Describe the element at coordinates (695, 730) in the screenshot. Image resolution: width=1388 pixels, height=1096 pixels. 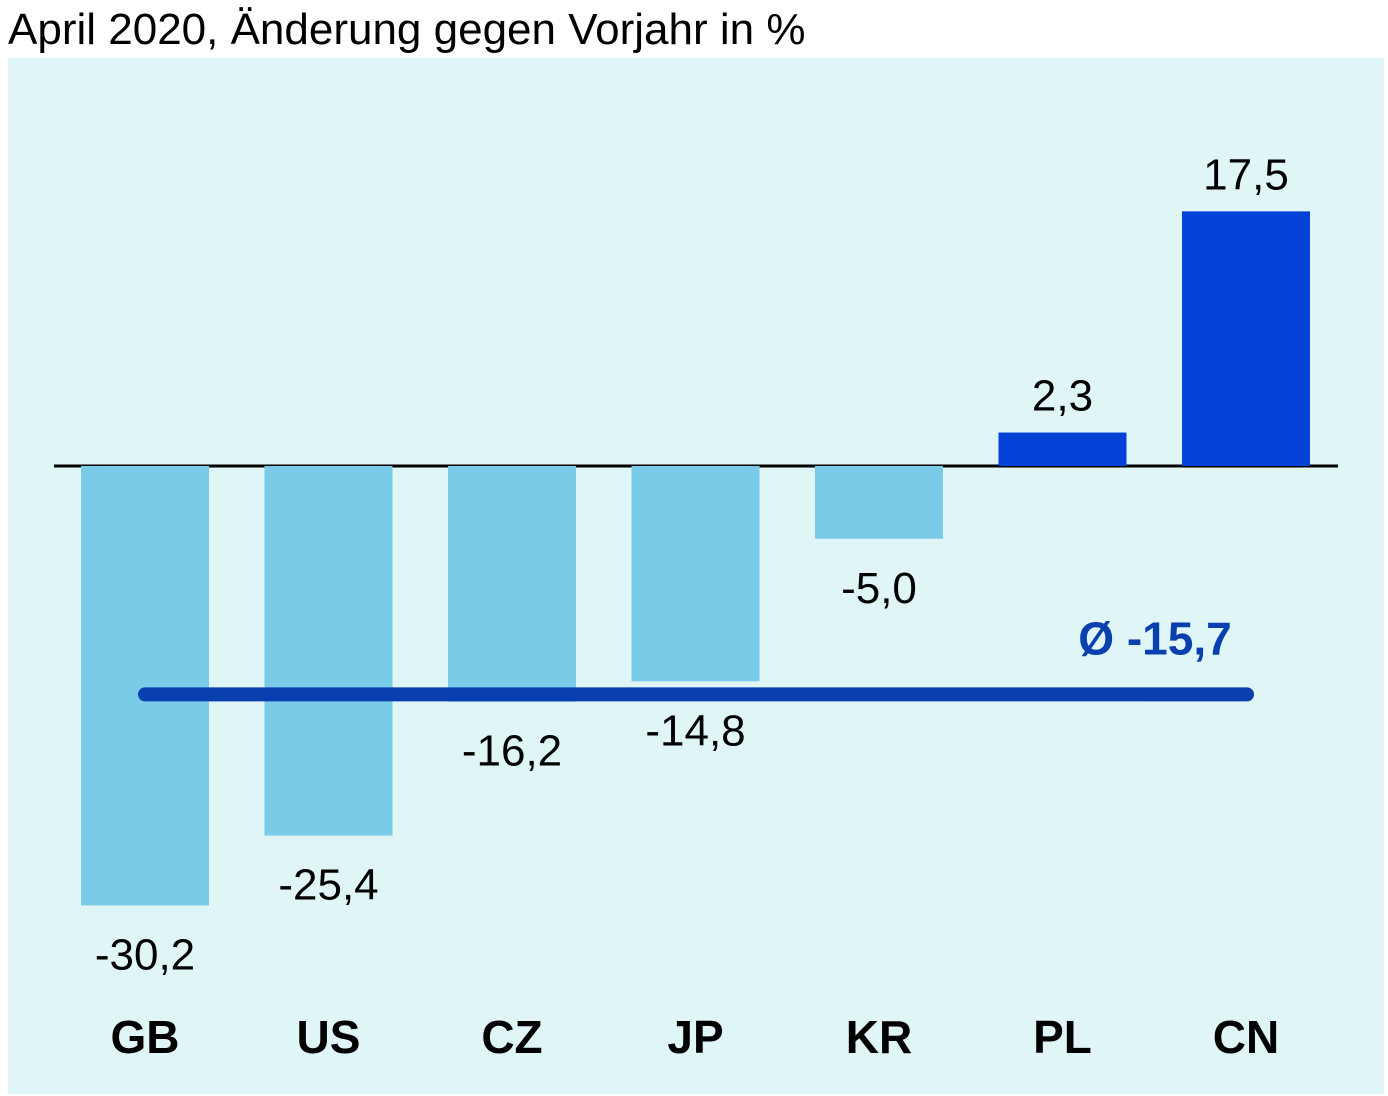
I see `value-label-jp: -14,8` at that location.